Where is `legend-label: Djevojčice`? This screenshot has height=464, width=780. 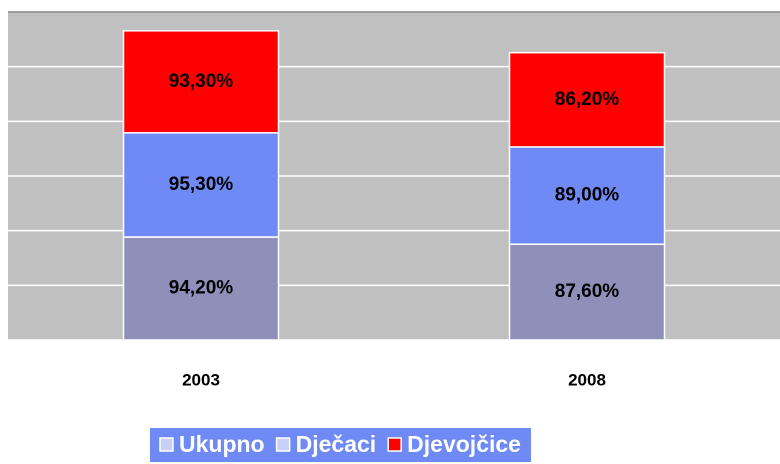
legend-label: Djevojčice is located at coordinates (464, 444).